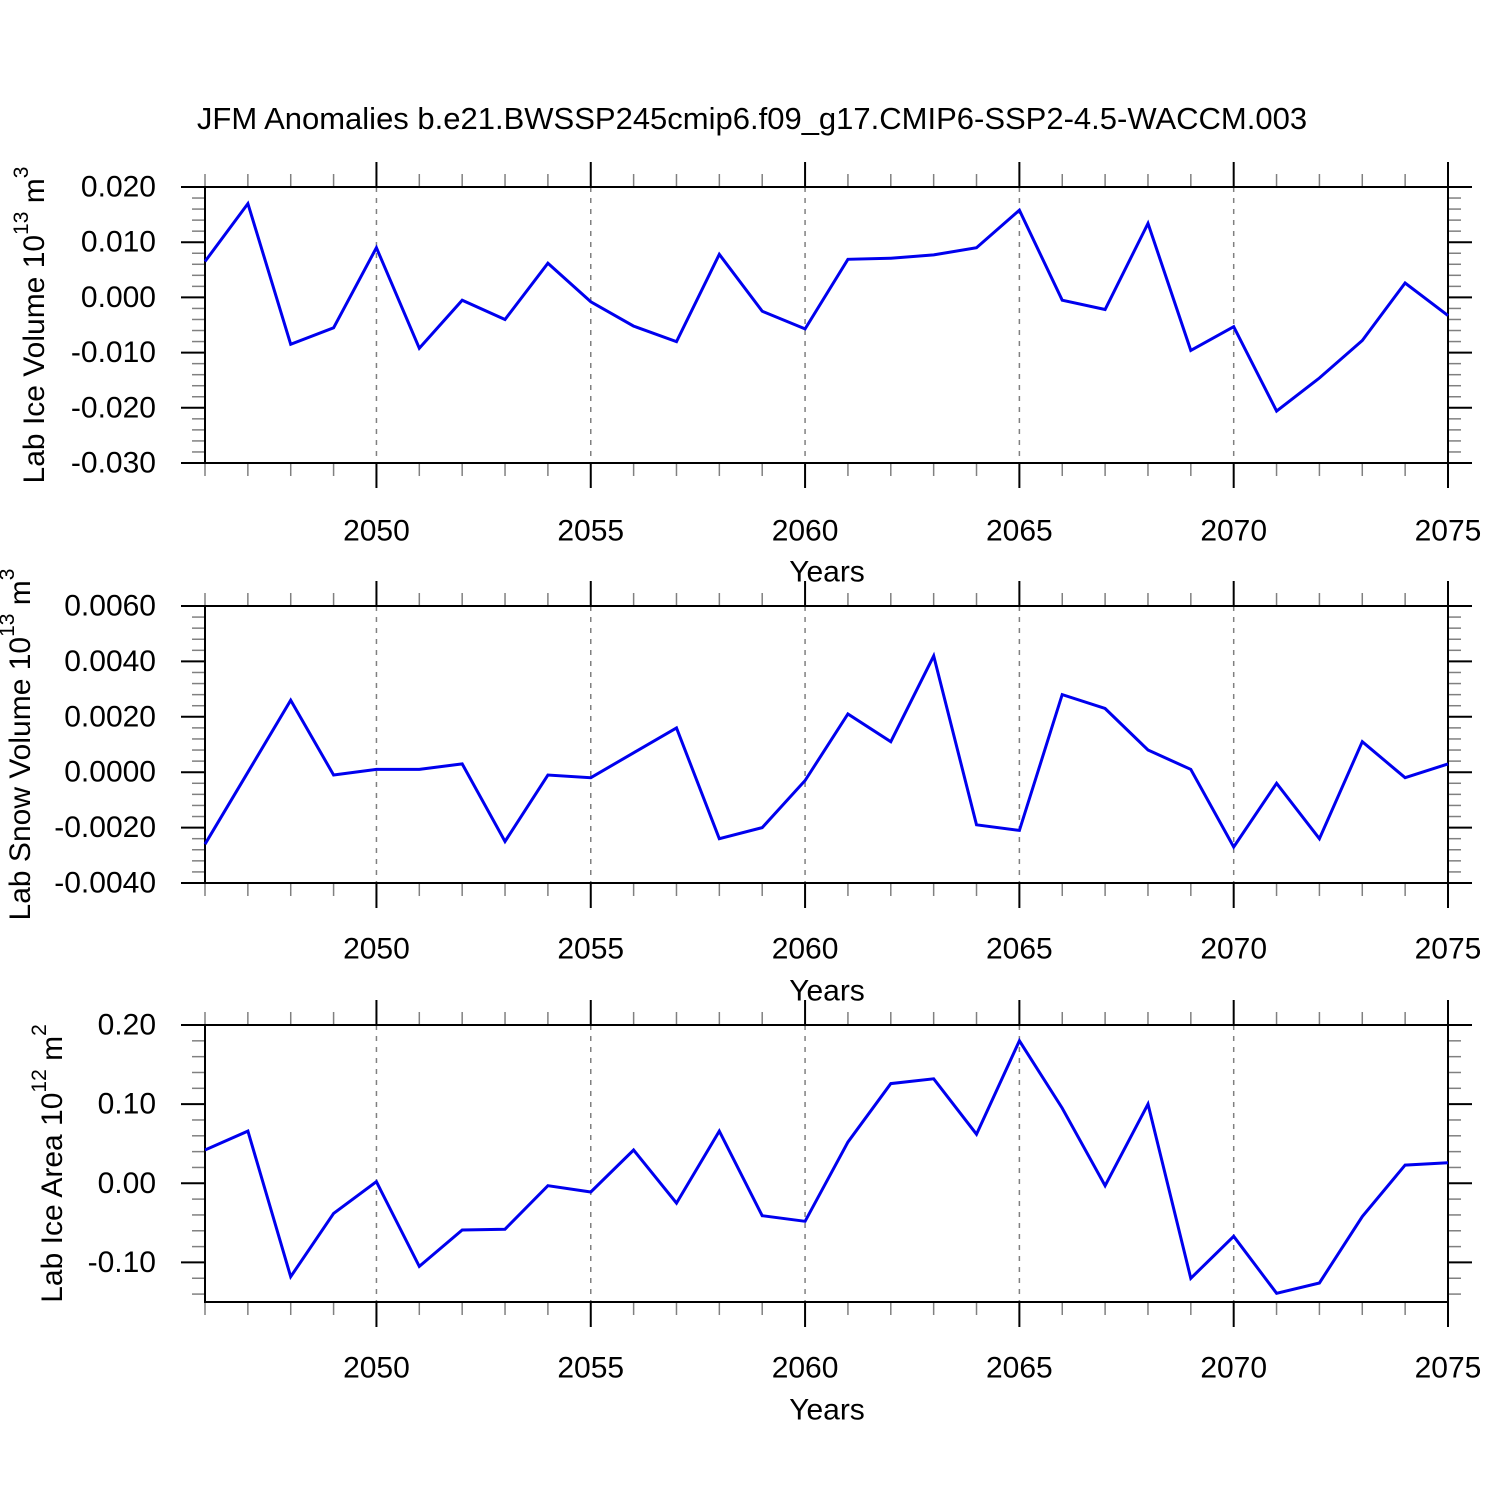  What do you see at coordinates (105, 883) in the screenshot?
I see `panel-2-y-tick-label: -0.0040` at bounding box center [105, 883].